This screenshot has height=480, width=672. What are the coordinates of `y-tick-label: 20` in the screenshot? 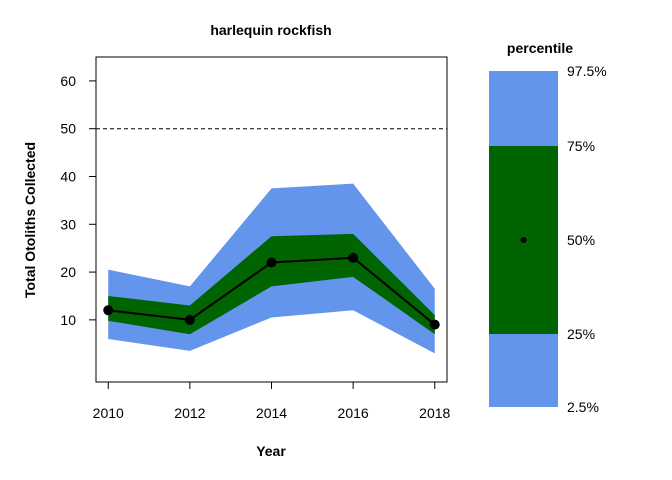 It's located at (68, 272).